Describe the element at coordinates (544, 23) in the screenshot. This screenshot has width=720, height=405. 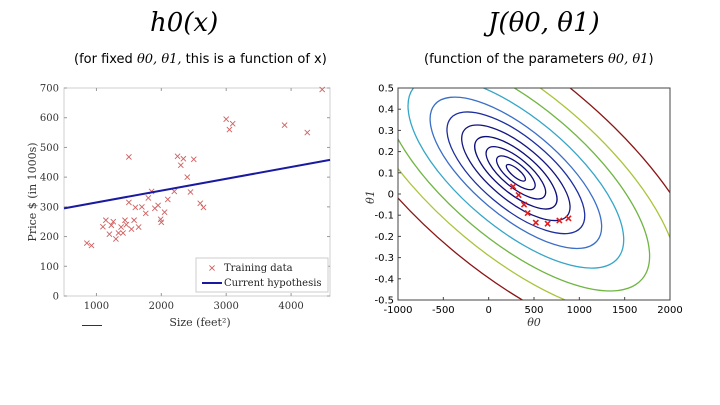
I see `right-chart-title: J(θ0, θ1)` at that location.